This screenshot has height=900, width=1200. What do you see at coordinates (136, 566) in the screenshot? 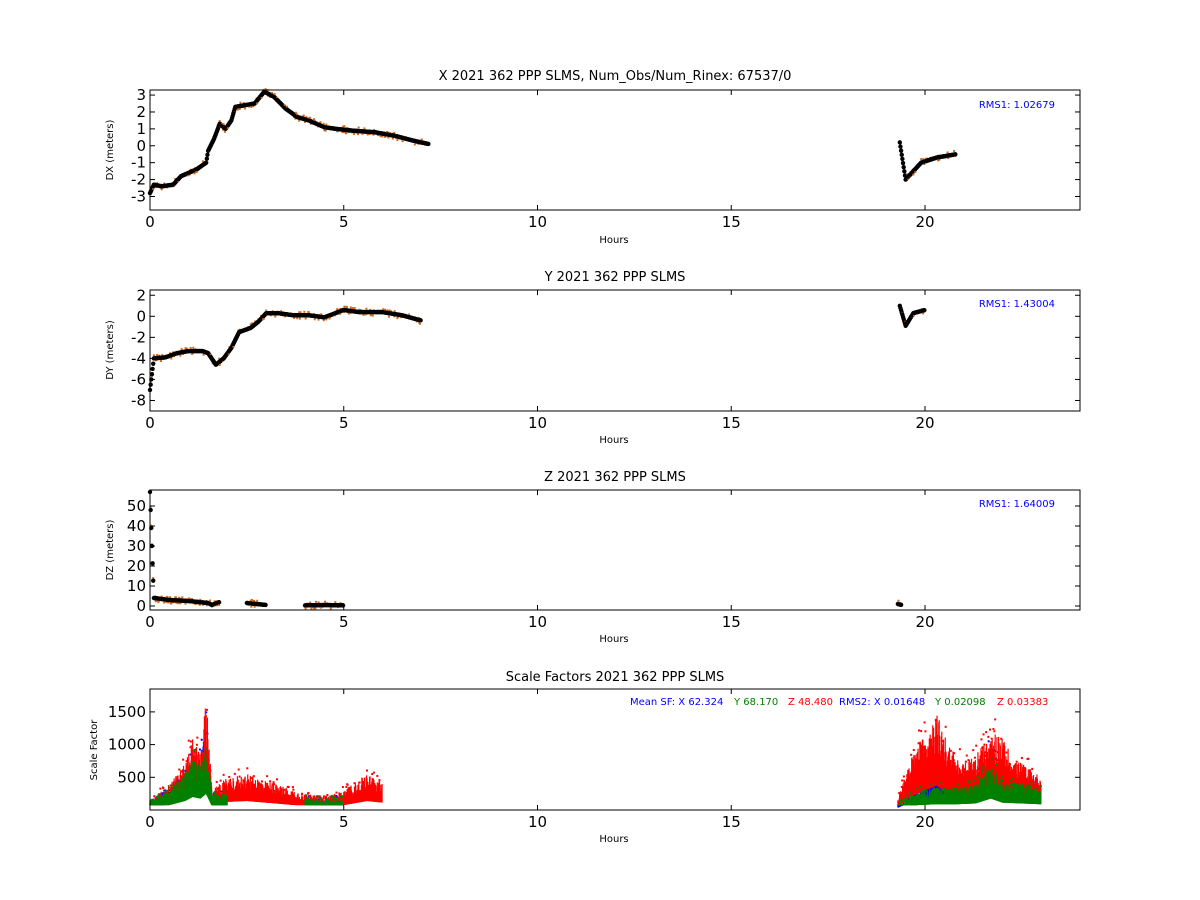
I see `y-tick-label: 20` at bounding box center [136, 566].